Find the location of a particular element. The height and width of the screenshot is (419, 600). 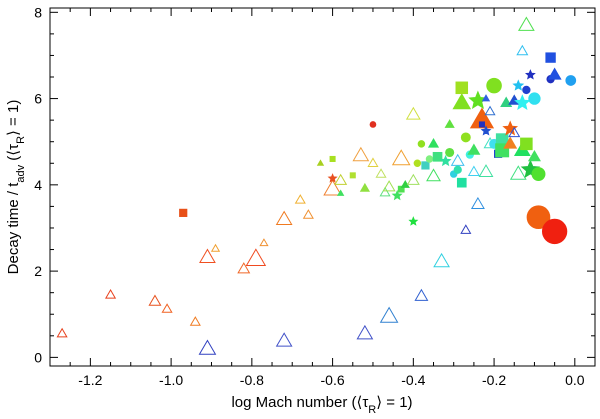

x-tick-label: -1.2 is located at coordinates (90, 380).